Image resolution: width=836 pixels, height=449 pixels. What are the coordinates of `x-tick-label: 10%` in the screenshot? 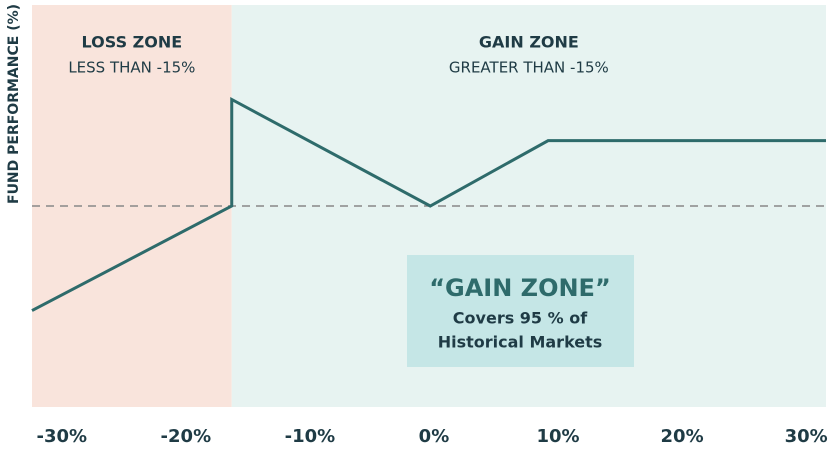 It's located at (557, 436).